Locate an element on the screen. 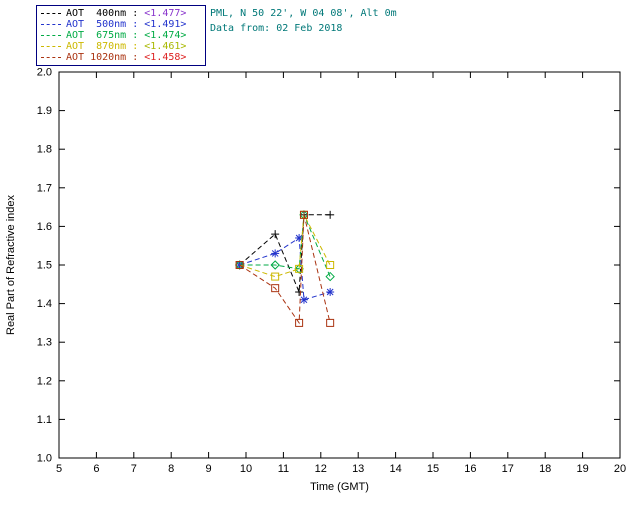  svg-text: 6 is located at coordinates (96, 469).